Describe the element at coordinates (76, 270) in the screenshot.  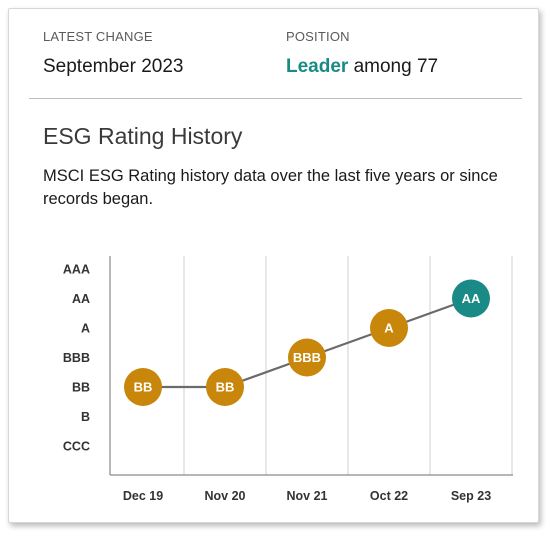
I see `y-tick-label: AAA` at that location.